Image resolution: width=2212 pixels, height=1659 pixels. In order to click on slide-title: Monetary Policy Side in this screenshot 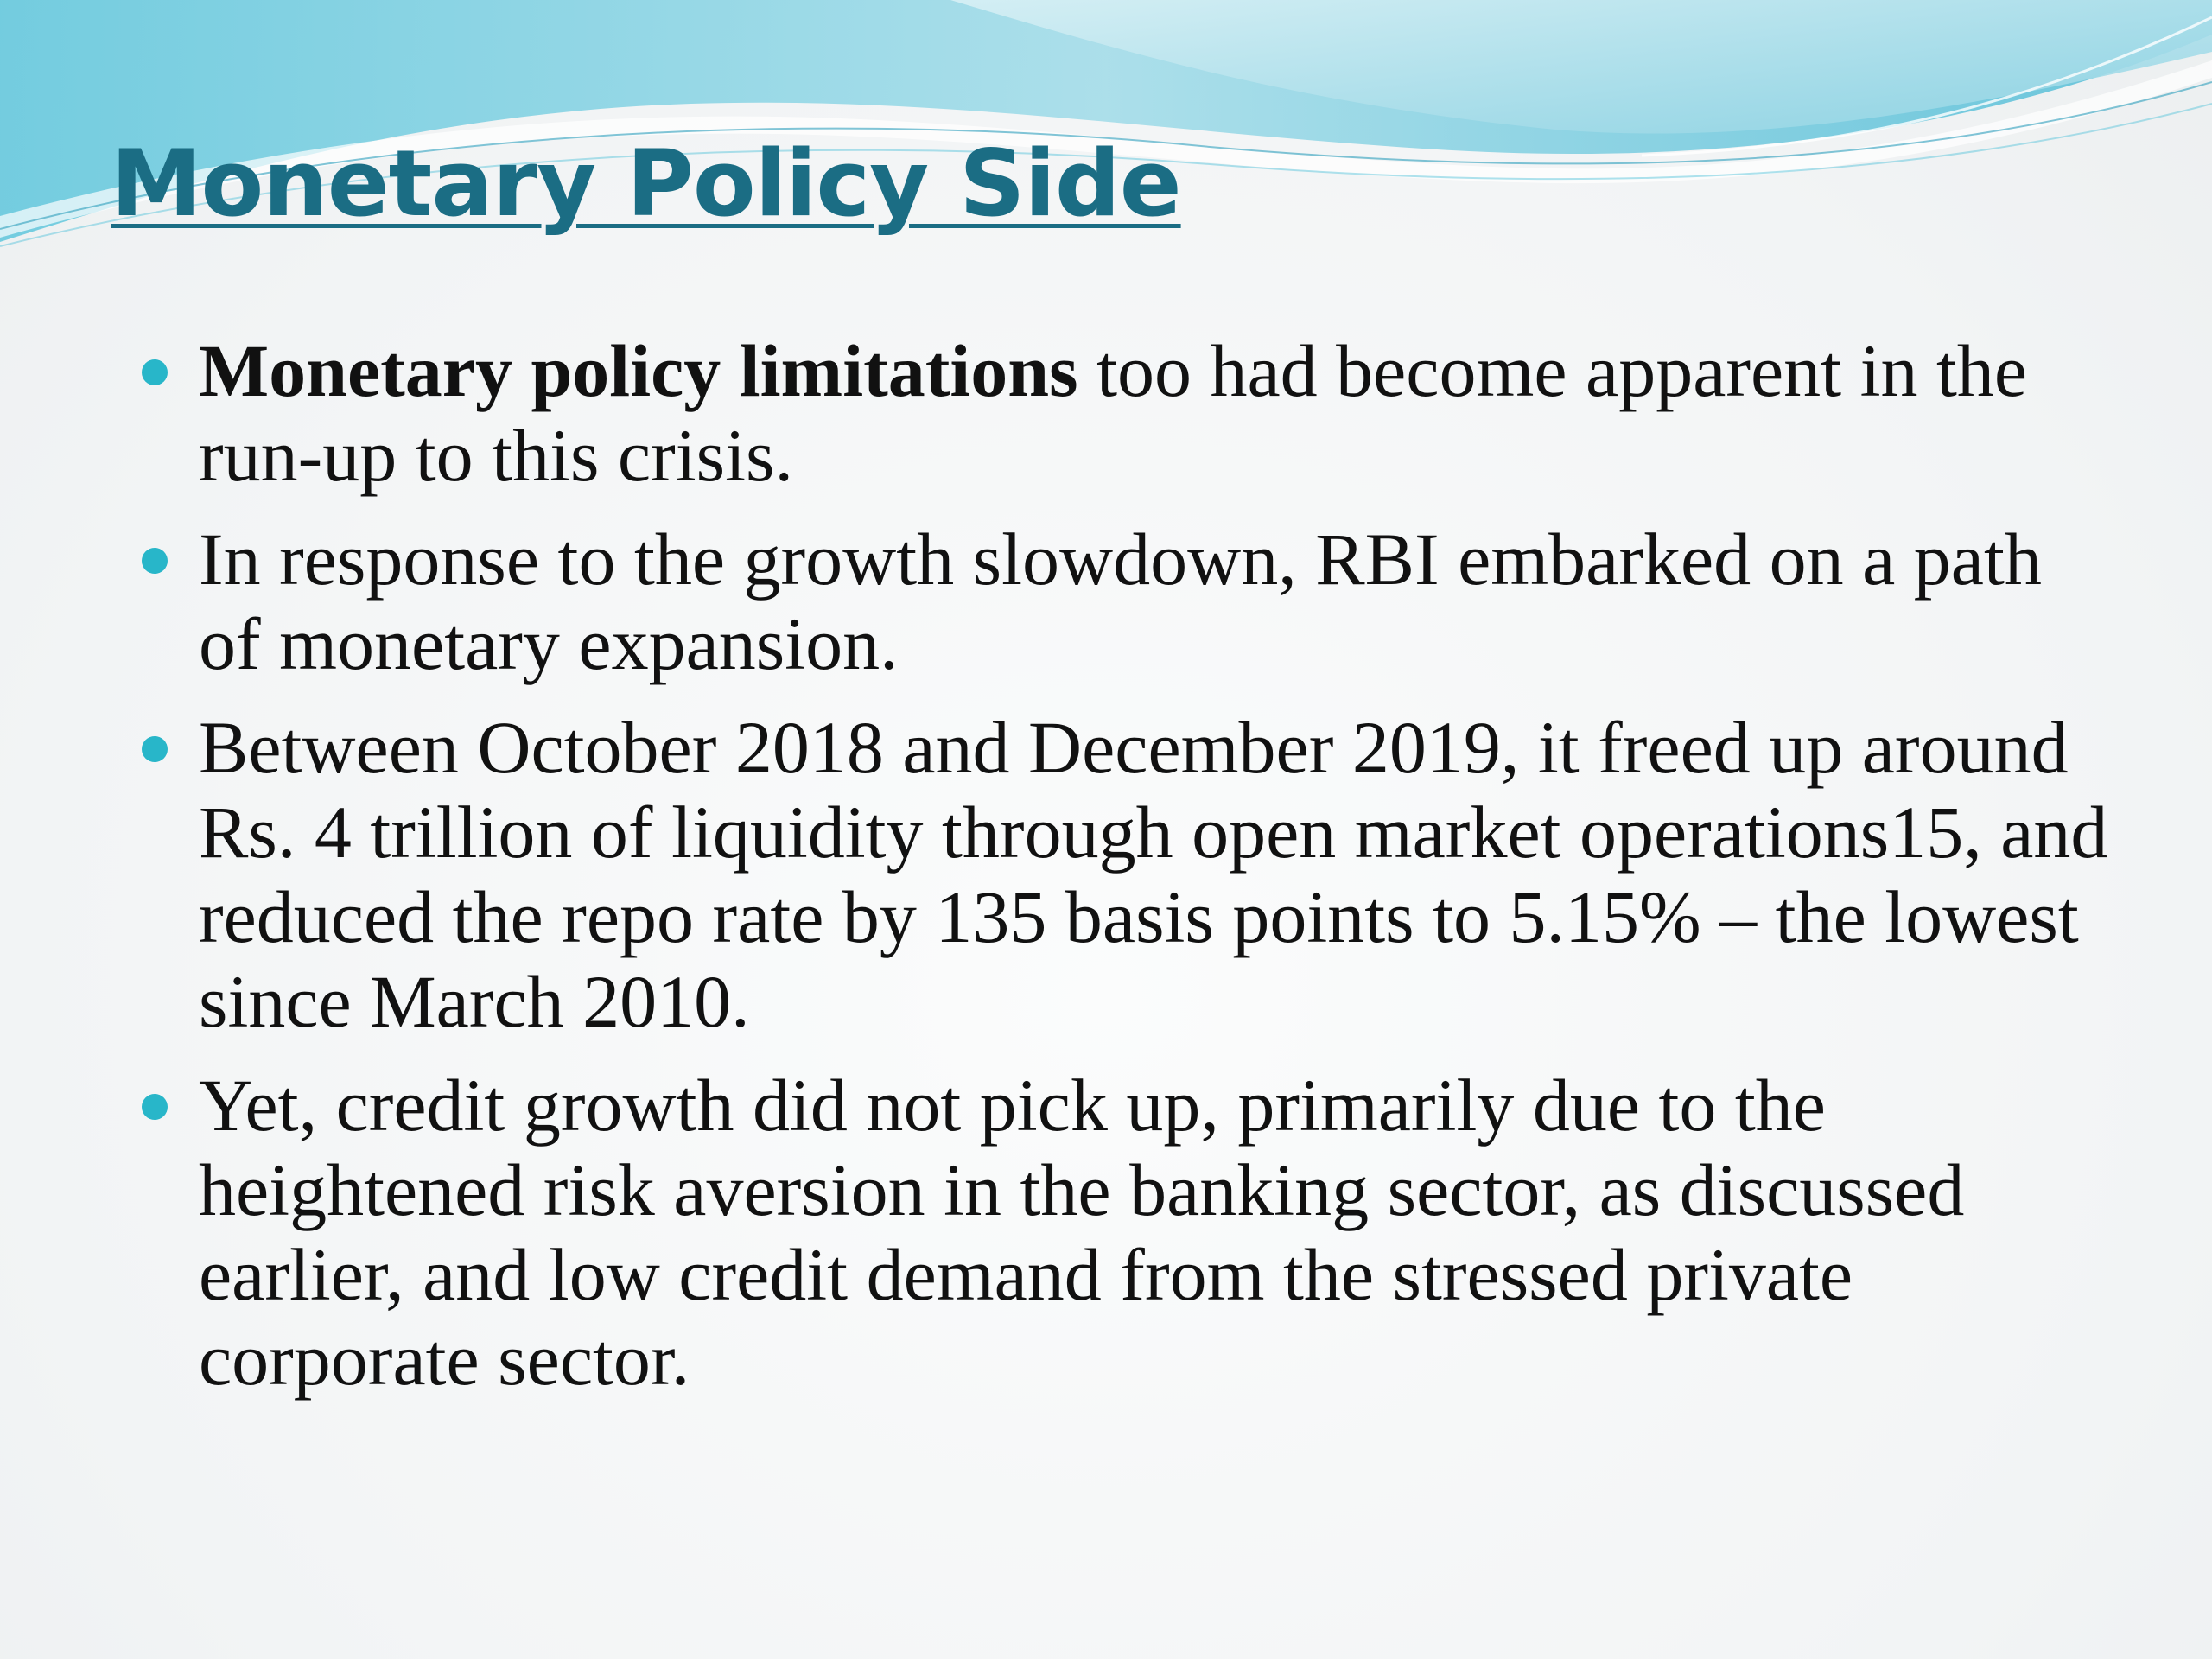, I will do `click(646, 183)`.